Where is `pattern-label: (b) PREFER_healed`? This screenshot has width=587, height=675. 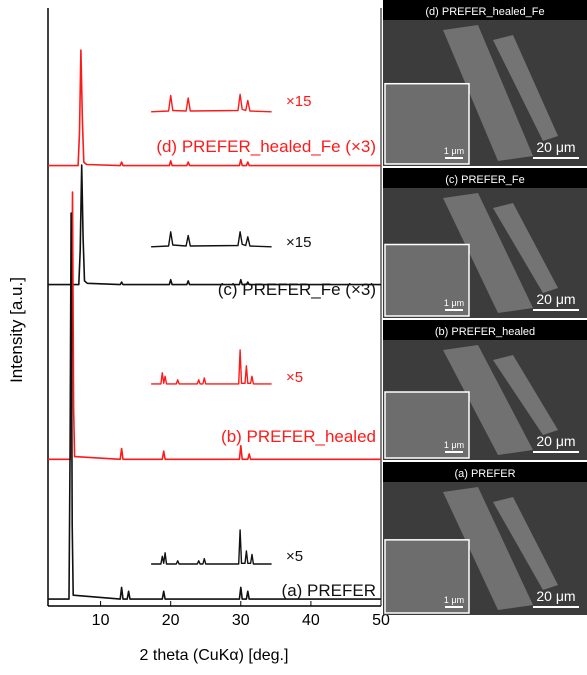
pattern-label: (b) PREFER_healed is located at coordinates (298, 436).